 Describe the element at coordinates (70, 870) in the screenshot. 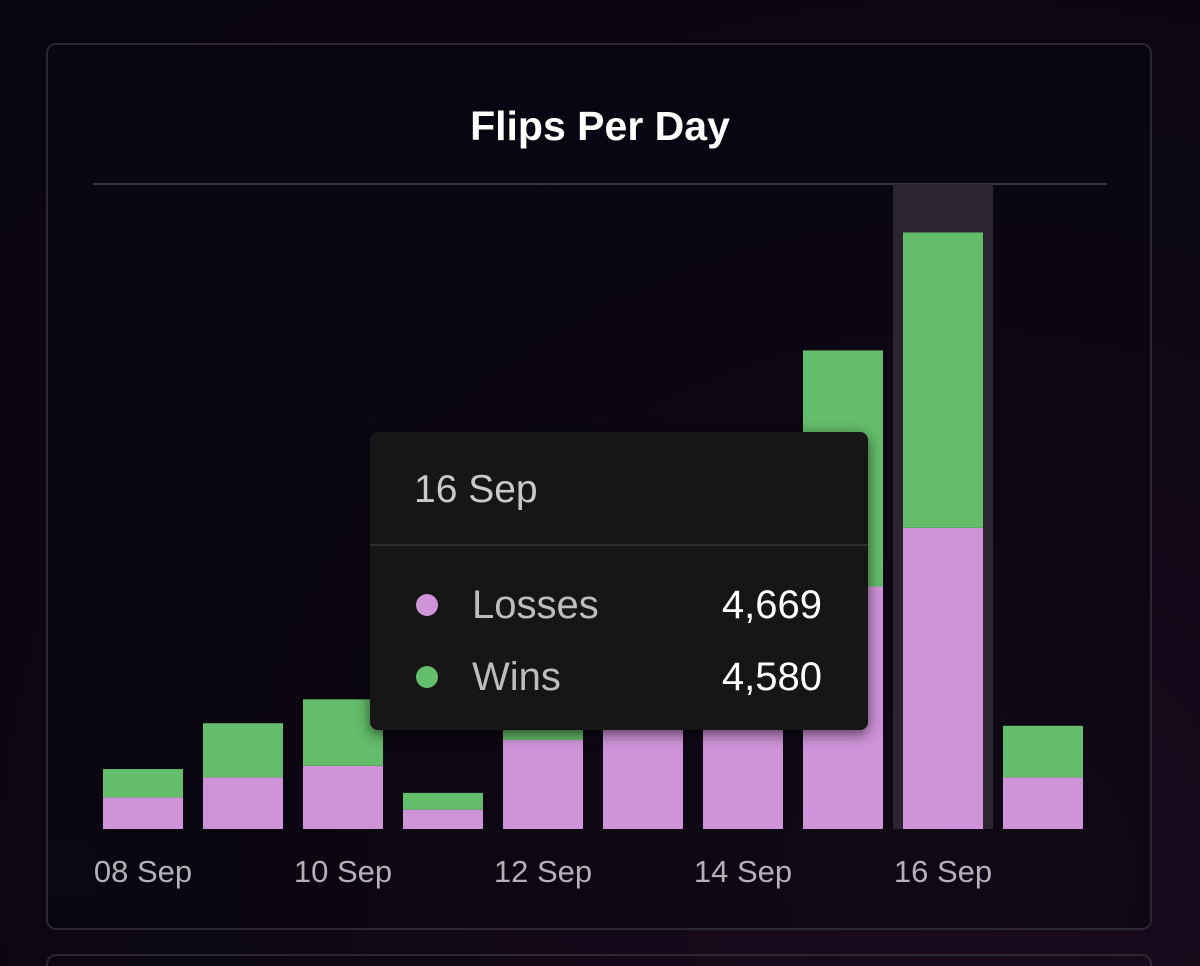

I see `tick-clip-mask` at that location.